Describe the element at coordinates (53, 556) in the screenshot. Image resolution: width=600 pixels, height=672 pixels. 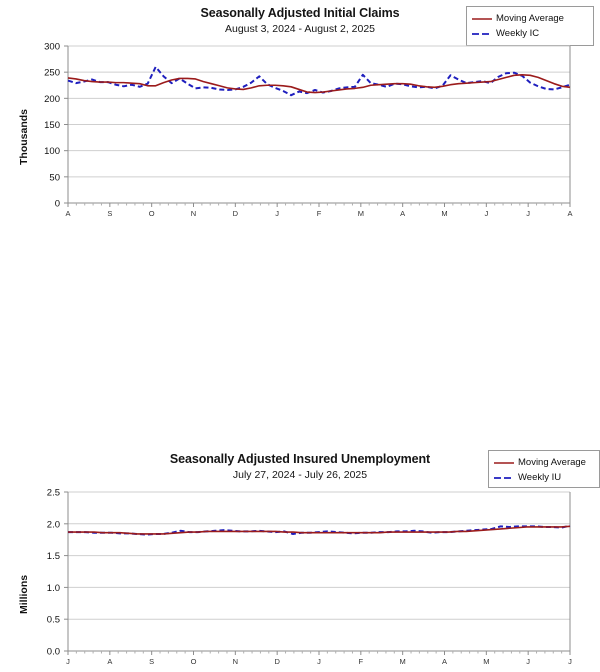
I see `svg-text: 1.5` at that location.